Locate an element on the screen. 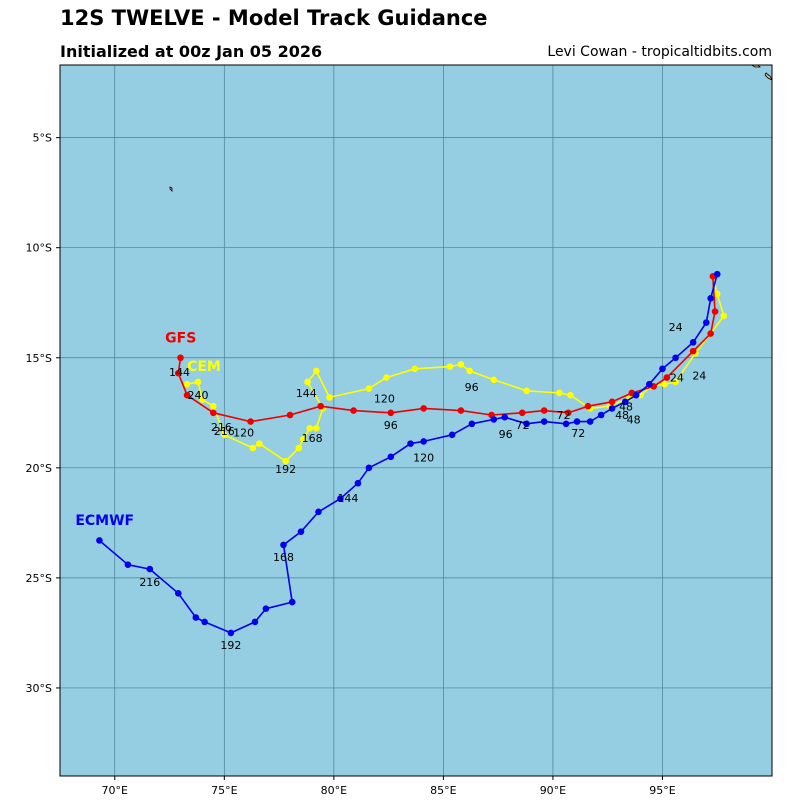 The height and width of the screenshot is (800, 800). cmc-hour-label: 24 is located at coordinates (699, 375).